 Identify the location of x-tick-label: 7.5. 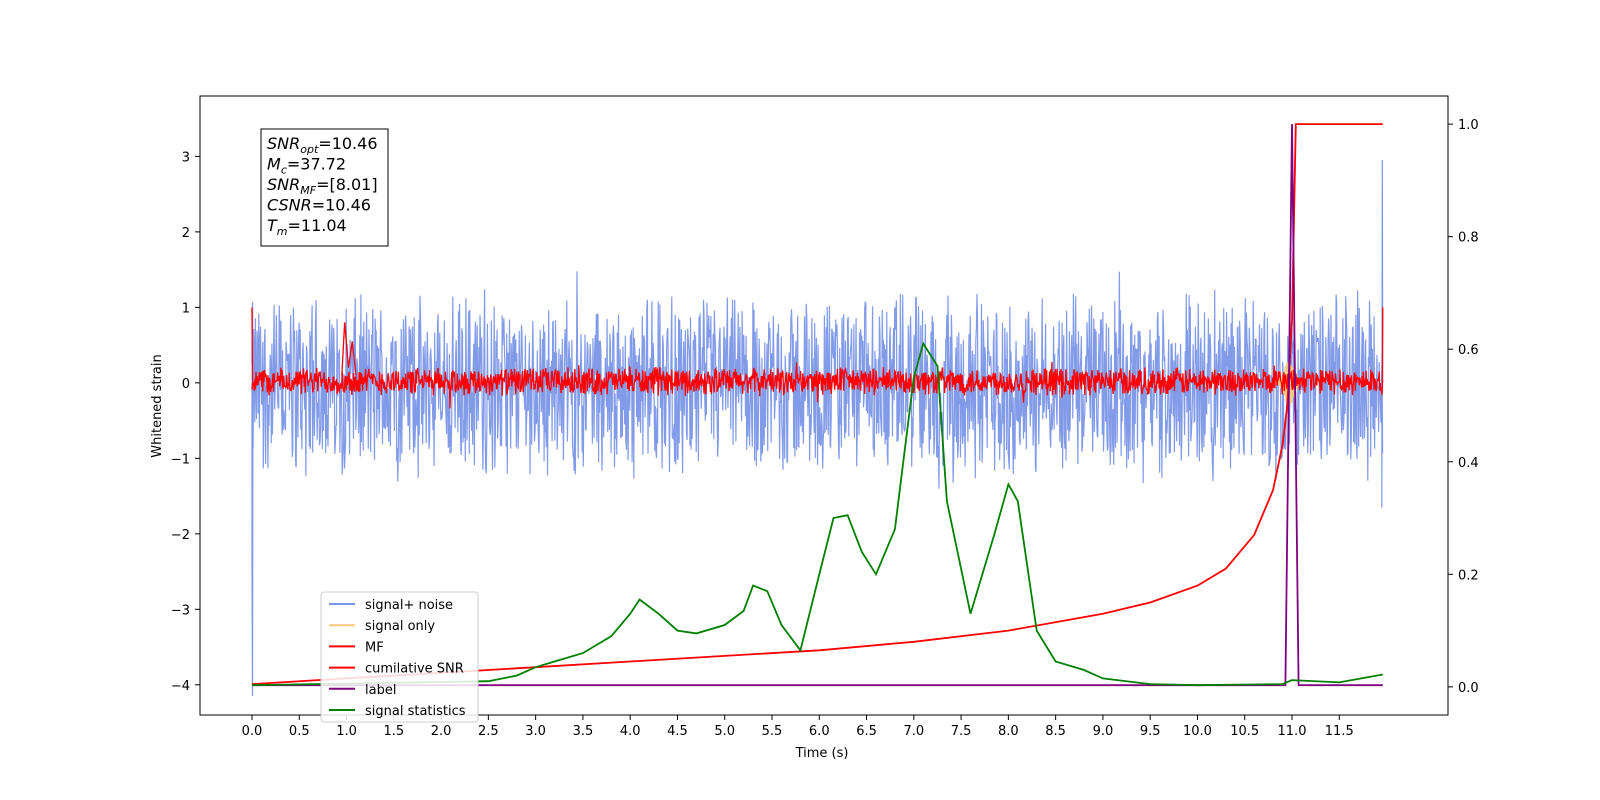
(961, 731).